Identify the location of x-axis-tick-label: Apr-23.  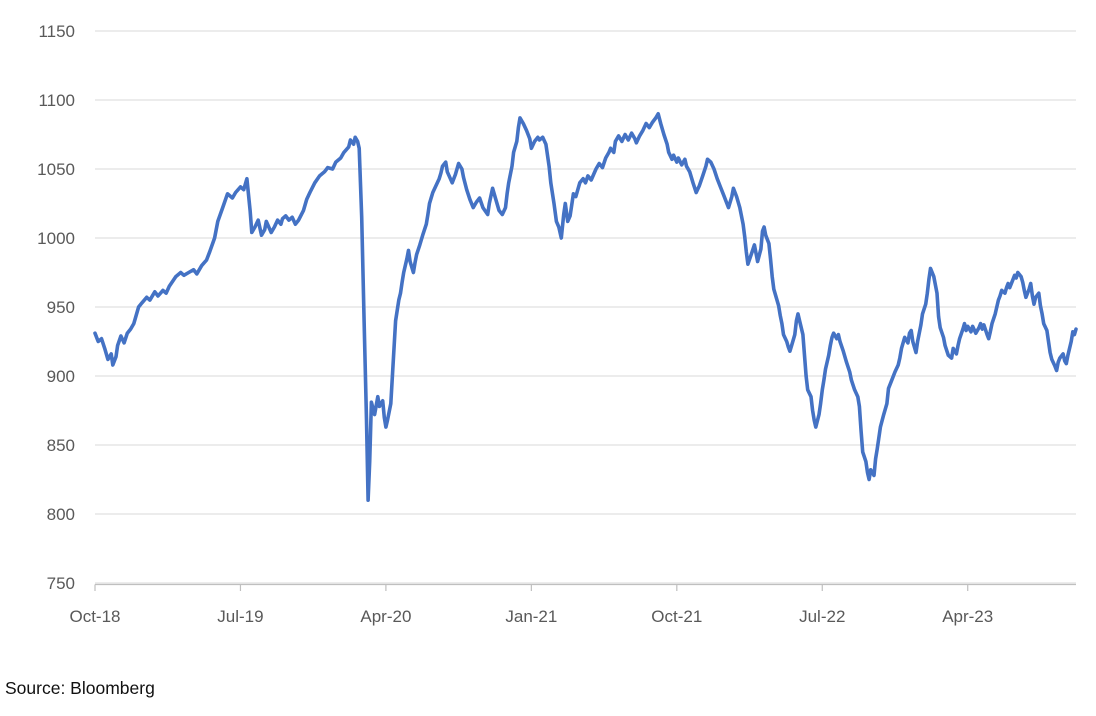
(967, 616).